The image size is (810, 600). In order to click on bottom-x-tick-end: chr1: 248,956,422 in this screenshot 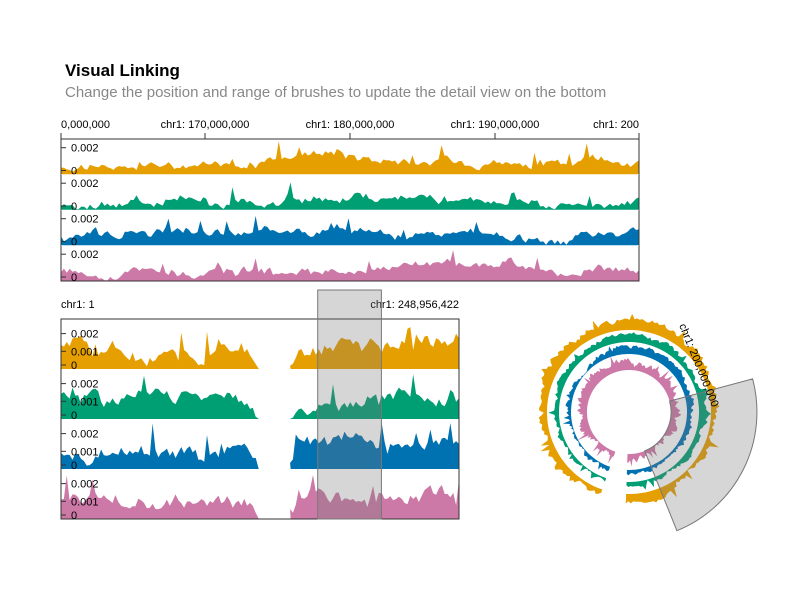, I will do `click(414, 305)`.